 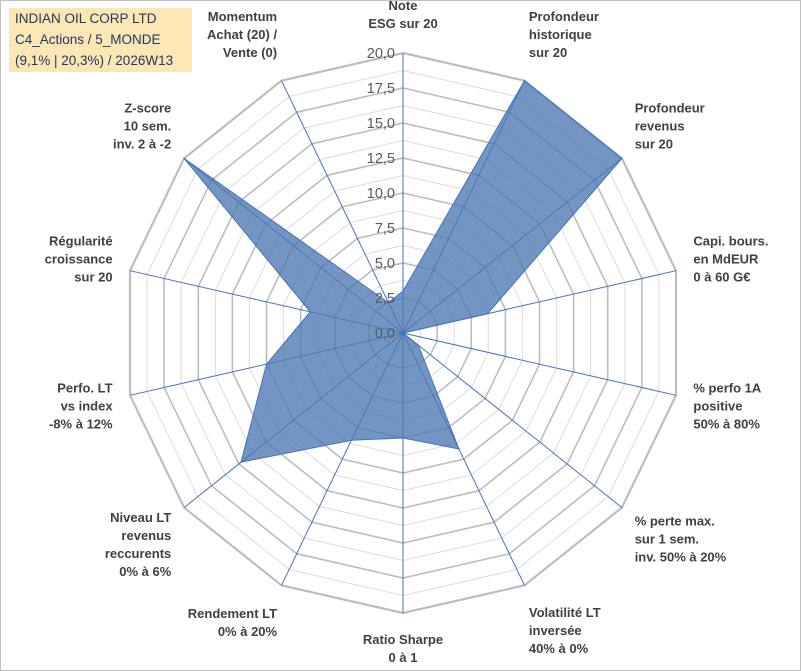 What do you see at coordinates (242, 34) in the screenshot?
I see `axis-label: Momentum Achat (20) / Vente (0)` at bounding box center [242, 34].